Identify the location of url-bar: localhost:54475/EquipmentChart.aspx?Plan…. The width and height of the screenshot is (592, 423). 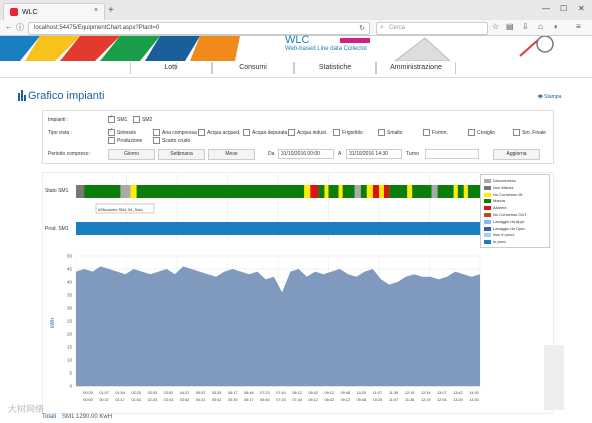
(199, 28).